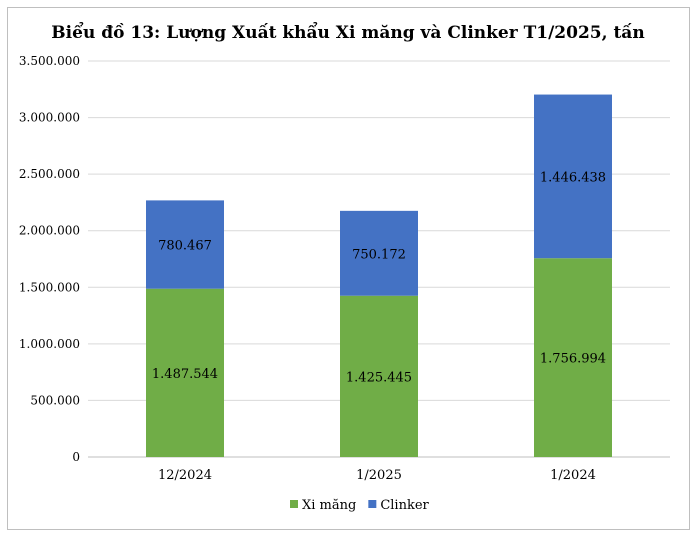  I want to click on x-tick-label: 12/2024, so click(185, 475).